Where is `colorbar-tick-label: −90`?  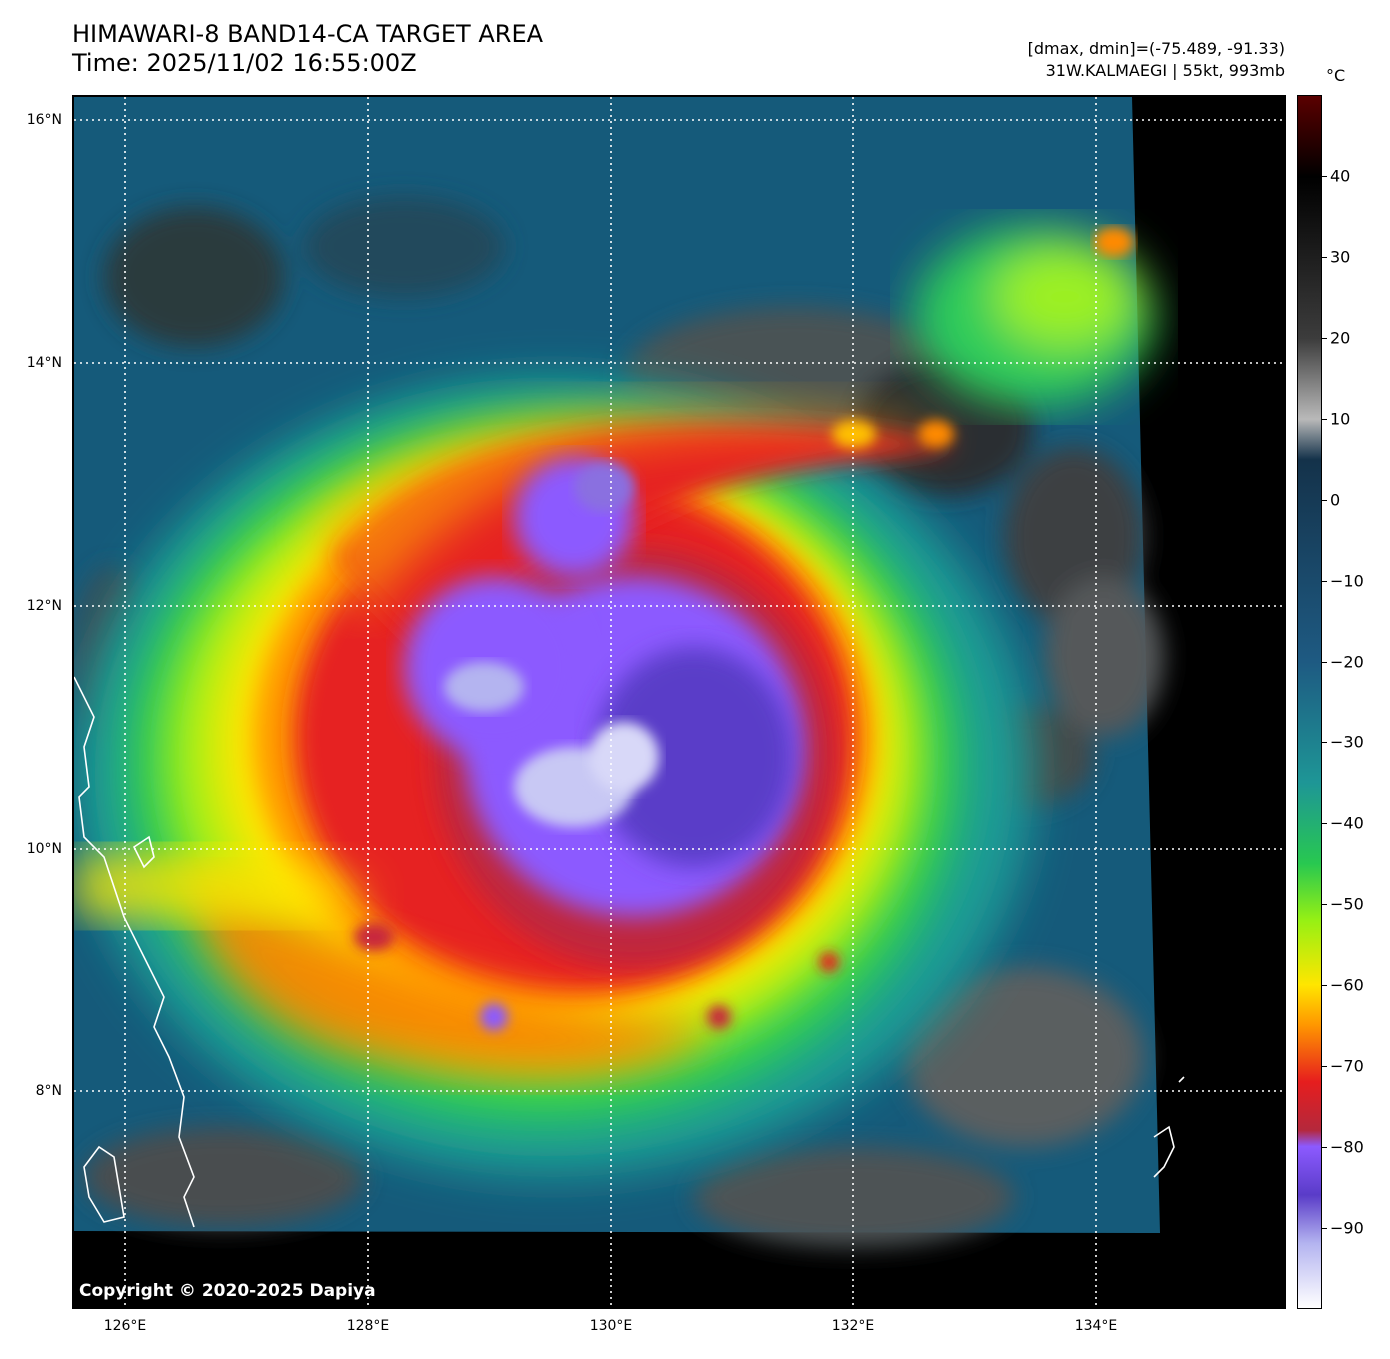 colorbar-tick-label: −90 is located at coordinates (1347, 1228).